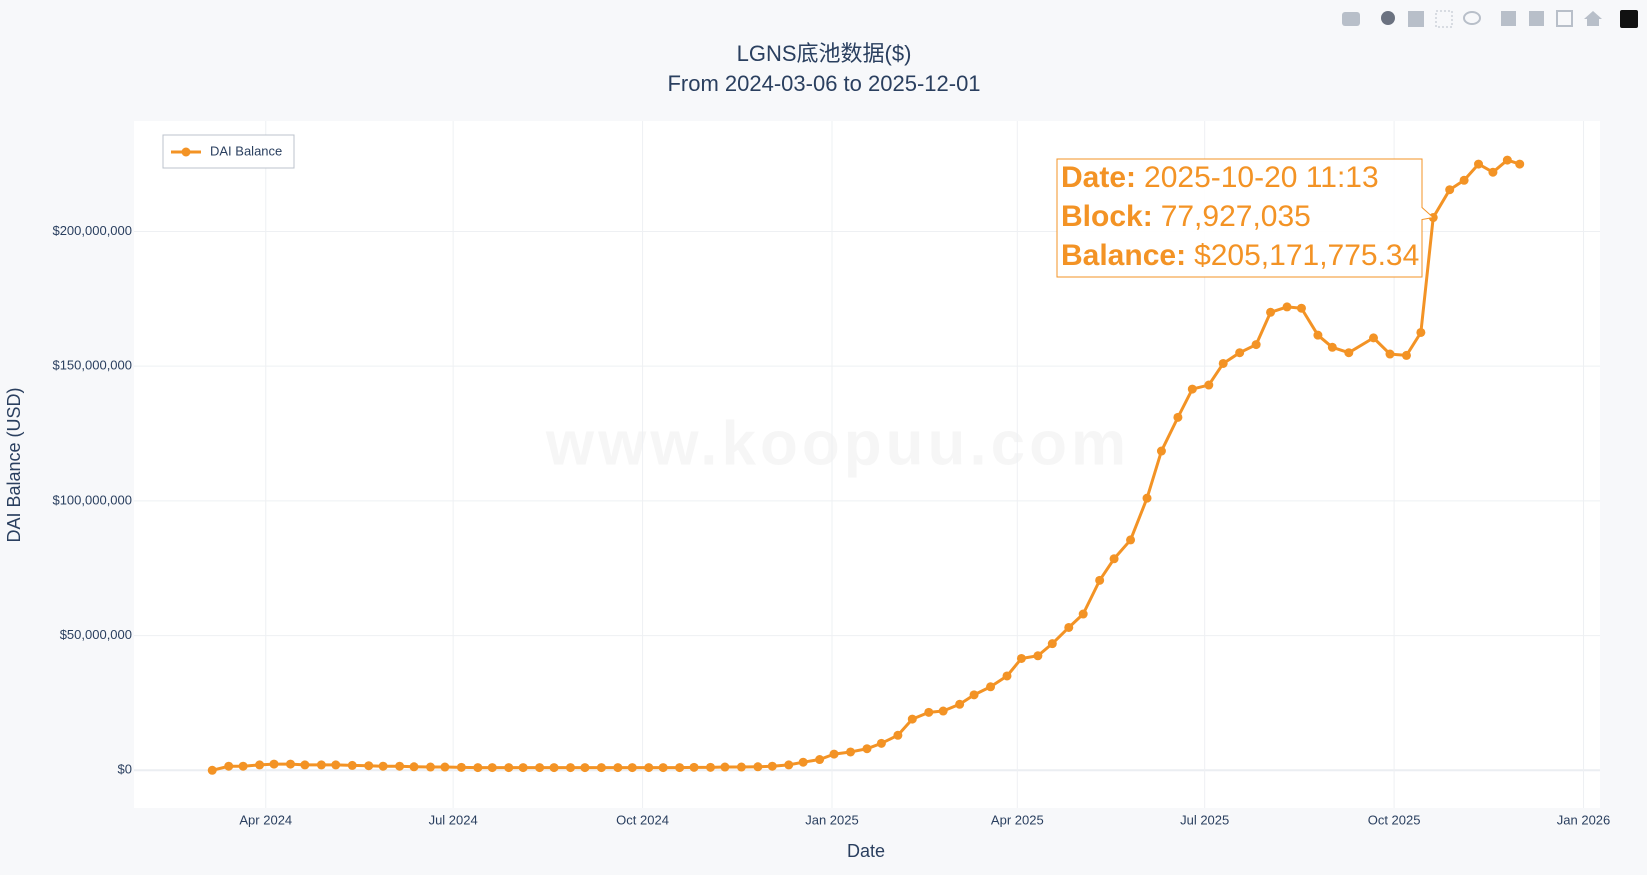 The image size is (1647, 875). I want to click on y-tick-label: $50,000,000, so click(96, 634).